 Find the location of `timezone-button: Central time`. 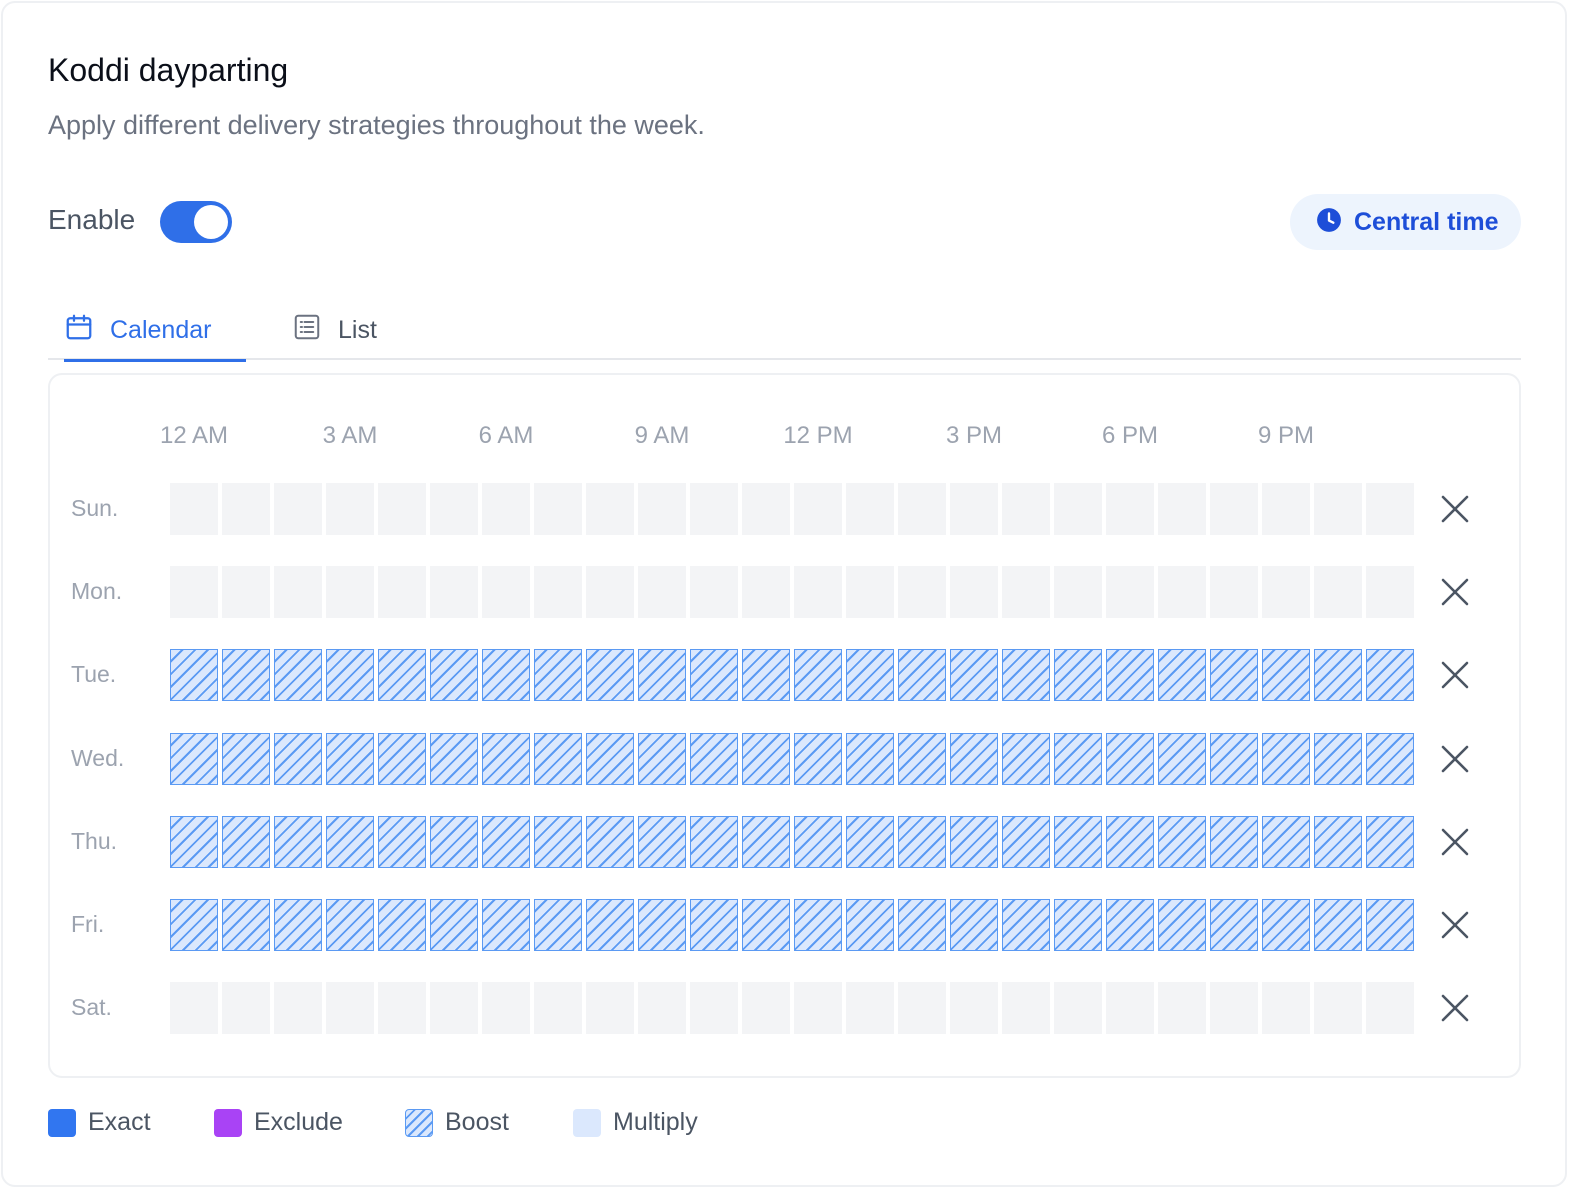

timezone-button: Central time is located at coordinates (1405, 222).